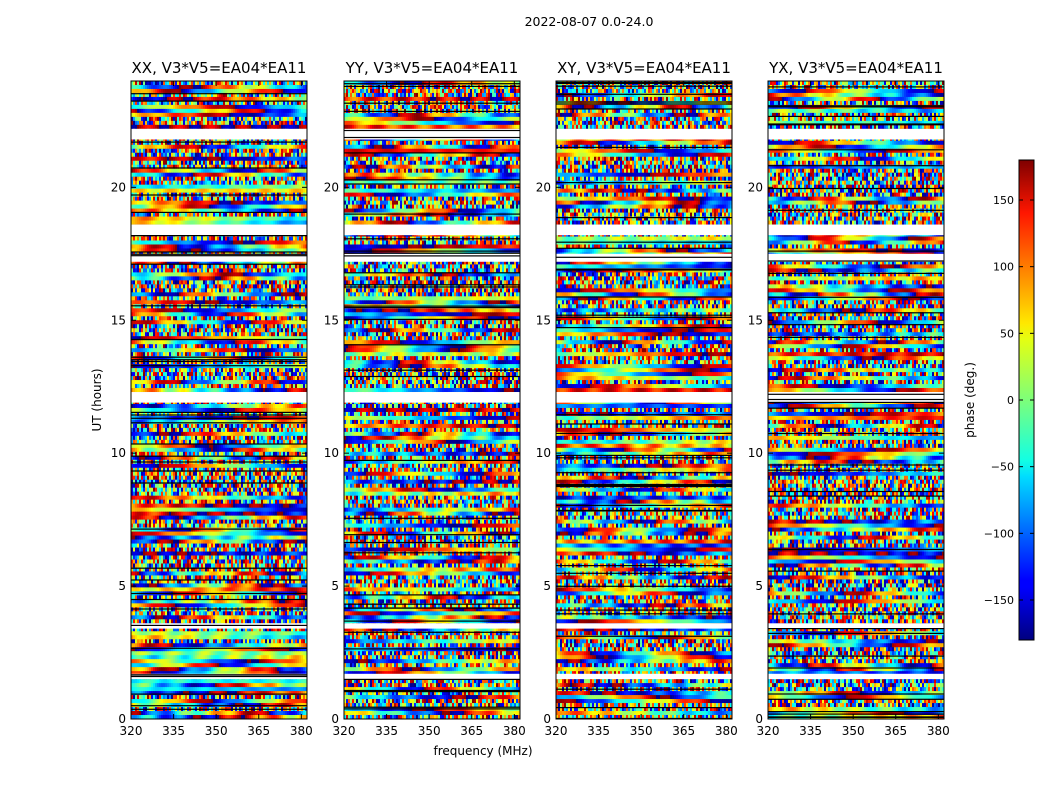  Describe the element at coordinates (970, 400) in the screenshot. I see `colorbar-label: phase (deg.)` at that location.